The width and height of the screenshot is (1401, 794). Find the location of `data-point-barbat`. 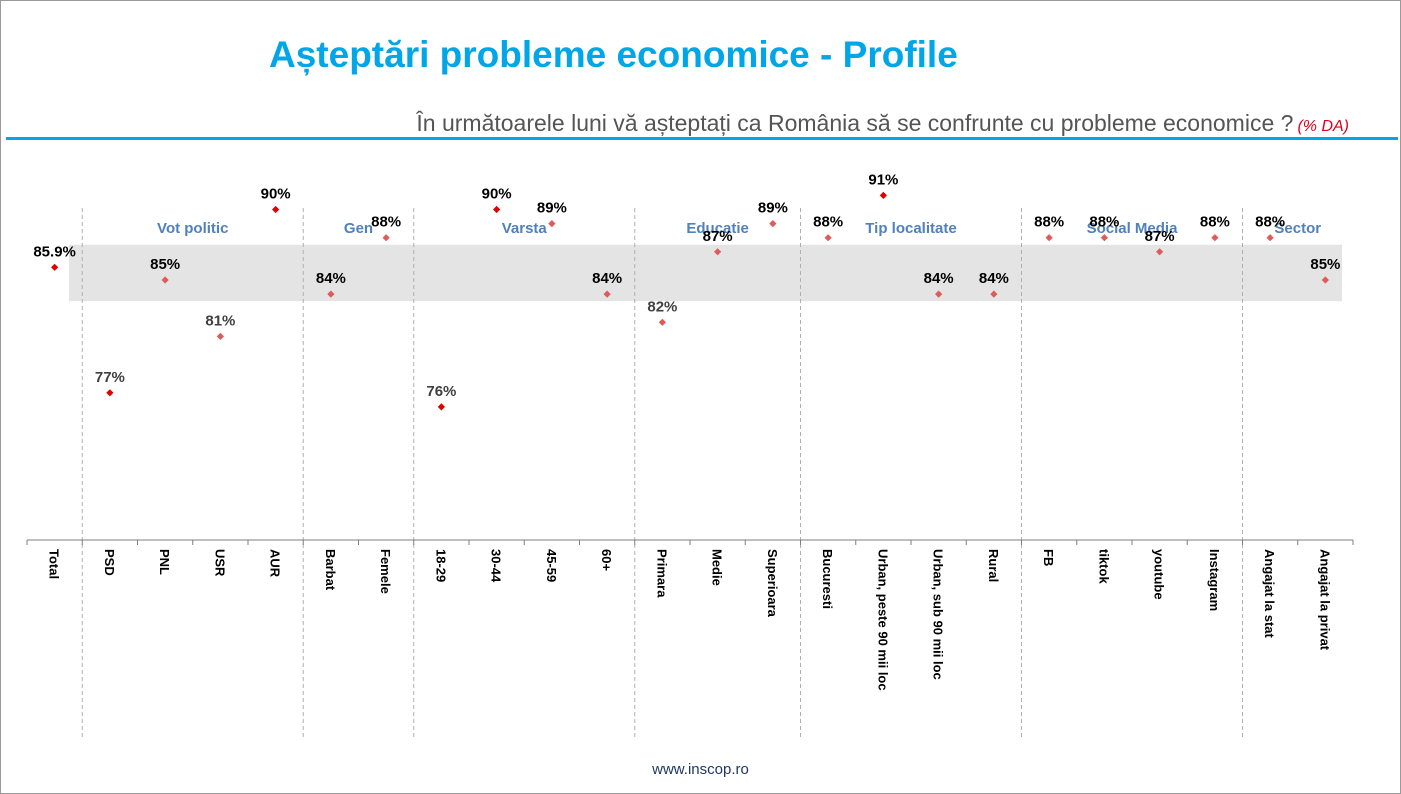

data-point-barbat is located at coordinates (331, 294).